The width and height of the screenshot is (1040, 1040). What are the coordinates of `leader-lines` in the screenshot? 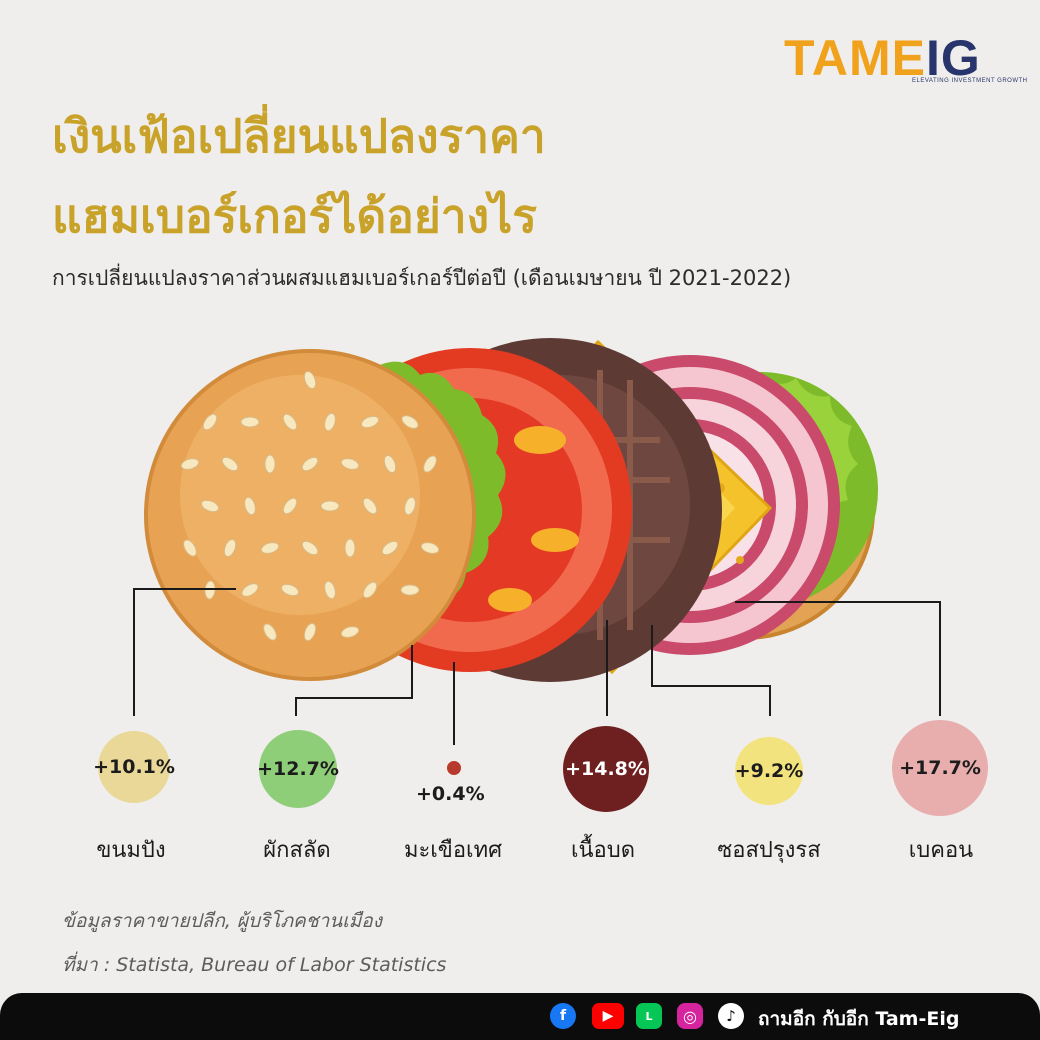 It's located at (537, 666).